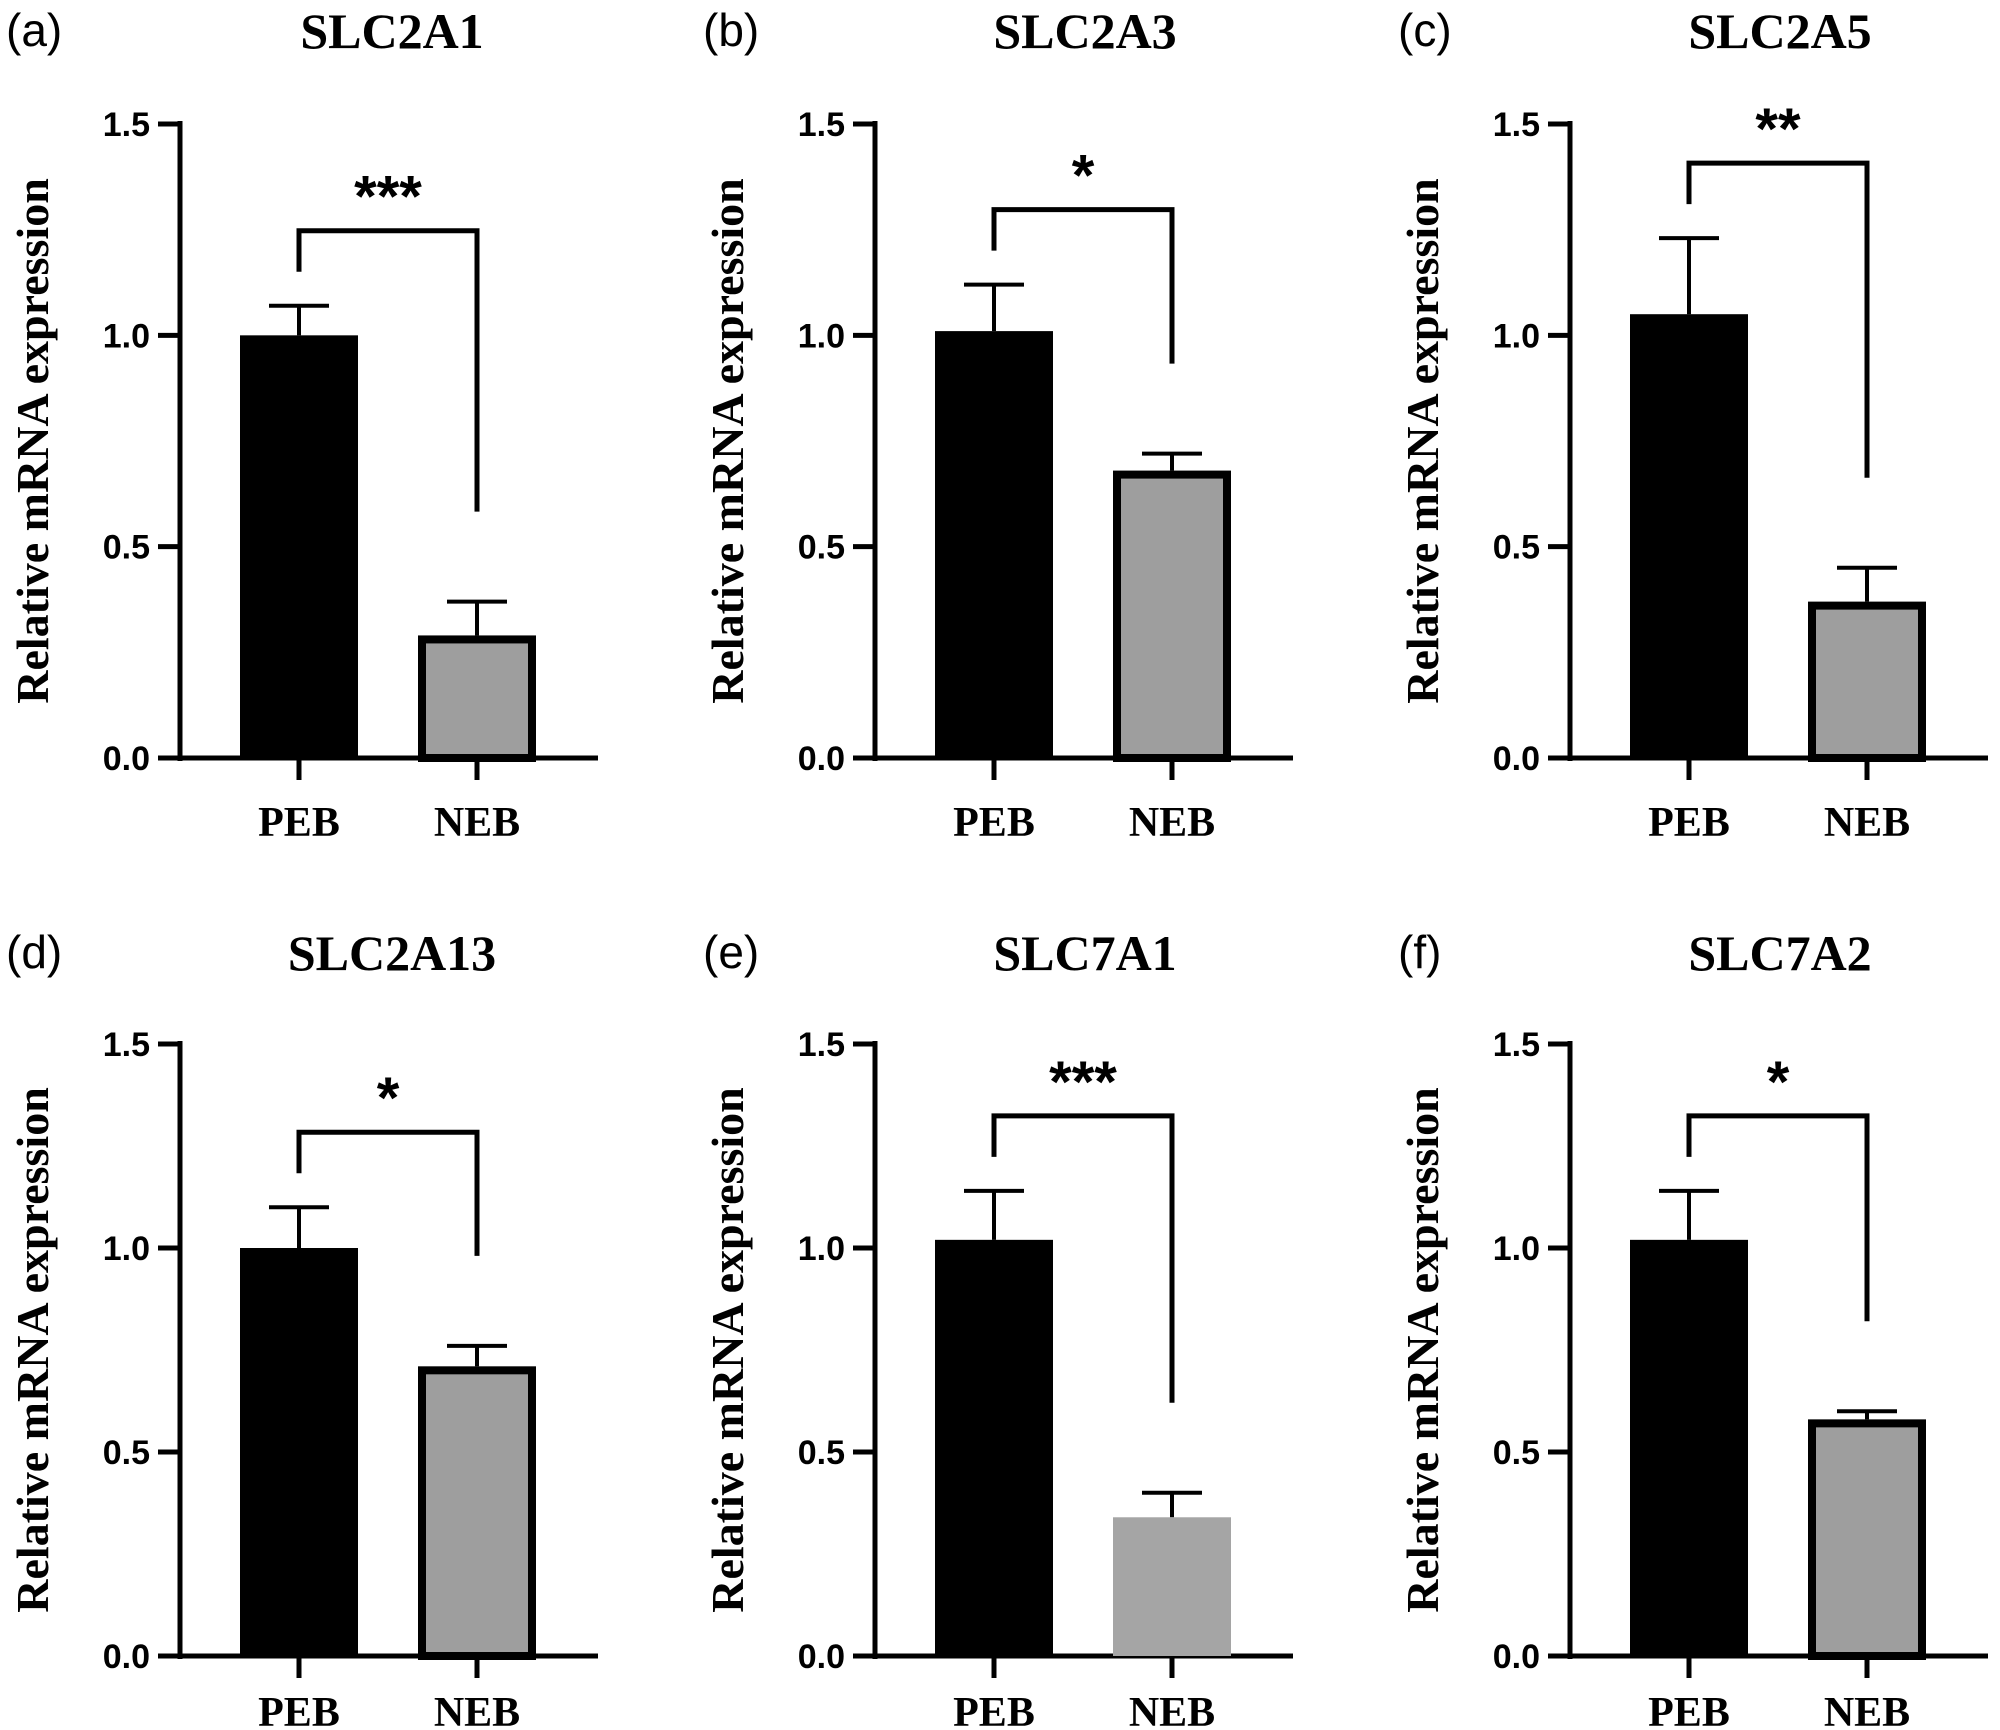 The width and height of the screenshot is (2000, 1730). What do you see at coordinates (1778, 129) in the screenshot?
I see `significance-marker: **` at bounding box center [1778, 129].